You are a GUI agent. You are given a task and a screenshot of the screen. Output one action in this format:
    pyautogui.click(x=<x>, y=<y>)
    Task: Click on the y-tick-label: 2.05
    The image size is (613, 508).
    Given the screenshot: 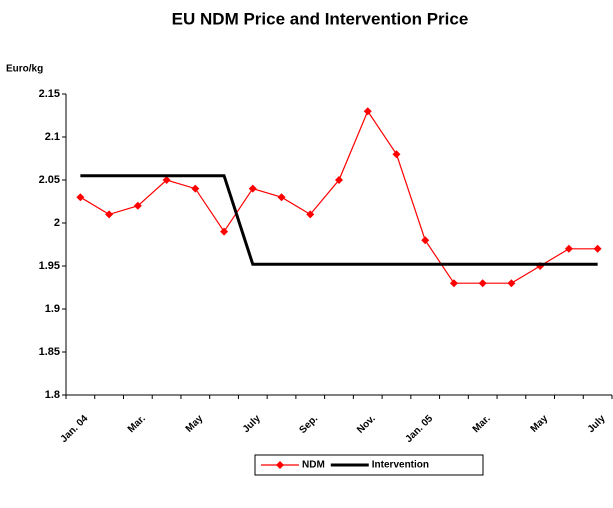 What is the action you would take?
    pyautogui.click(x=49, y=180)
    